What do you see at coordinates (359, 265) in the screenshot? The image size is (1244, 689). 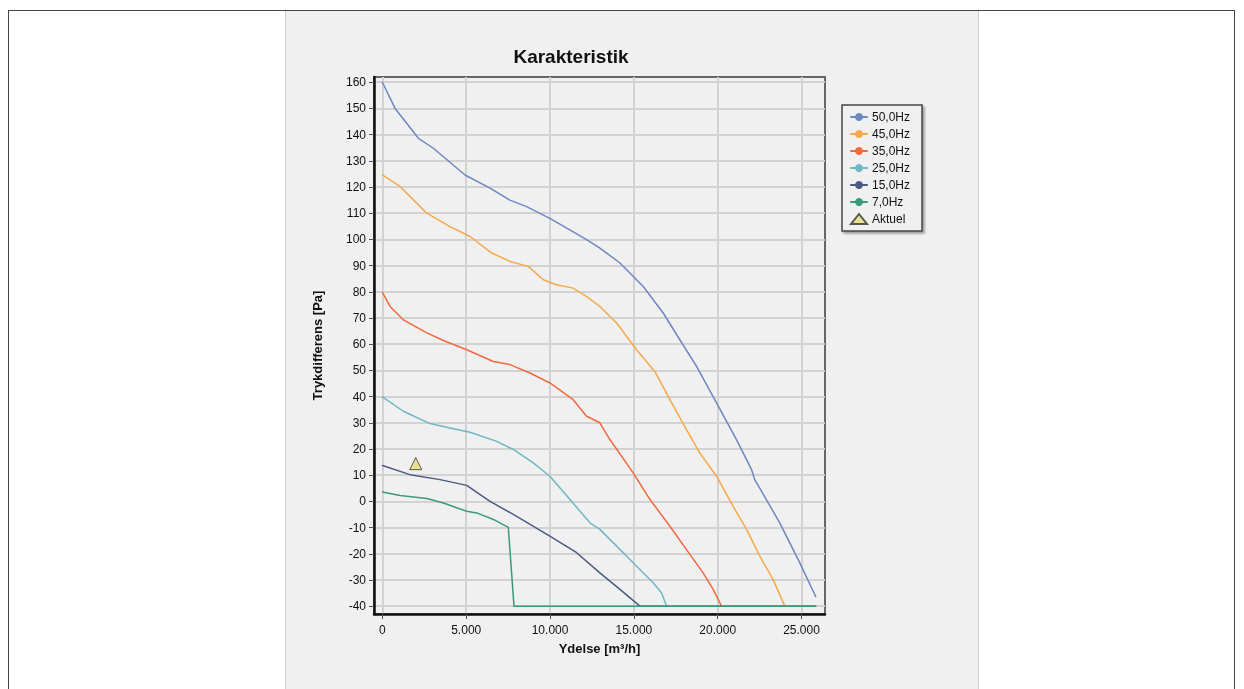 I see `y-tick-label: 90` at bounding box center [359, 265].